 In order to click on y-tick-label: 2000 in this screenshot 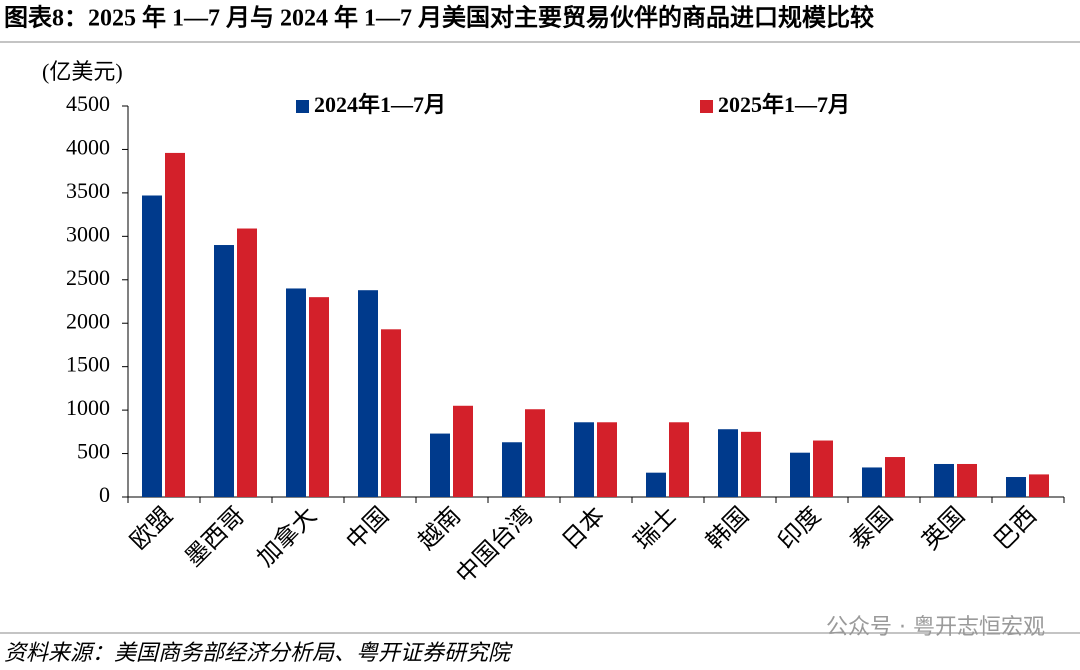, I will do `click(88, 320)`.